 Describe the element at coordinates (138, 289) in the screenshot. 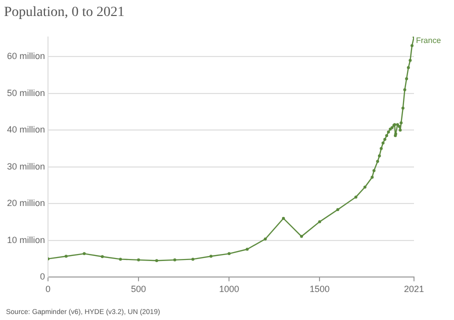

I see `x-tick-label: 500` at that location.